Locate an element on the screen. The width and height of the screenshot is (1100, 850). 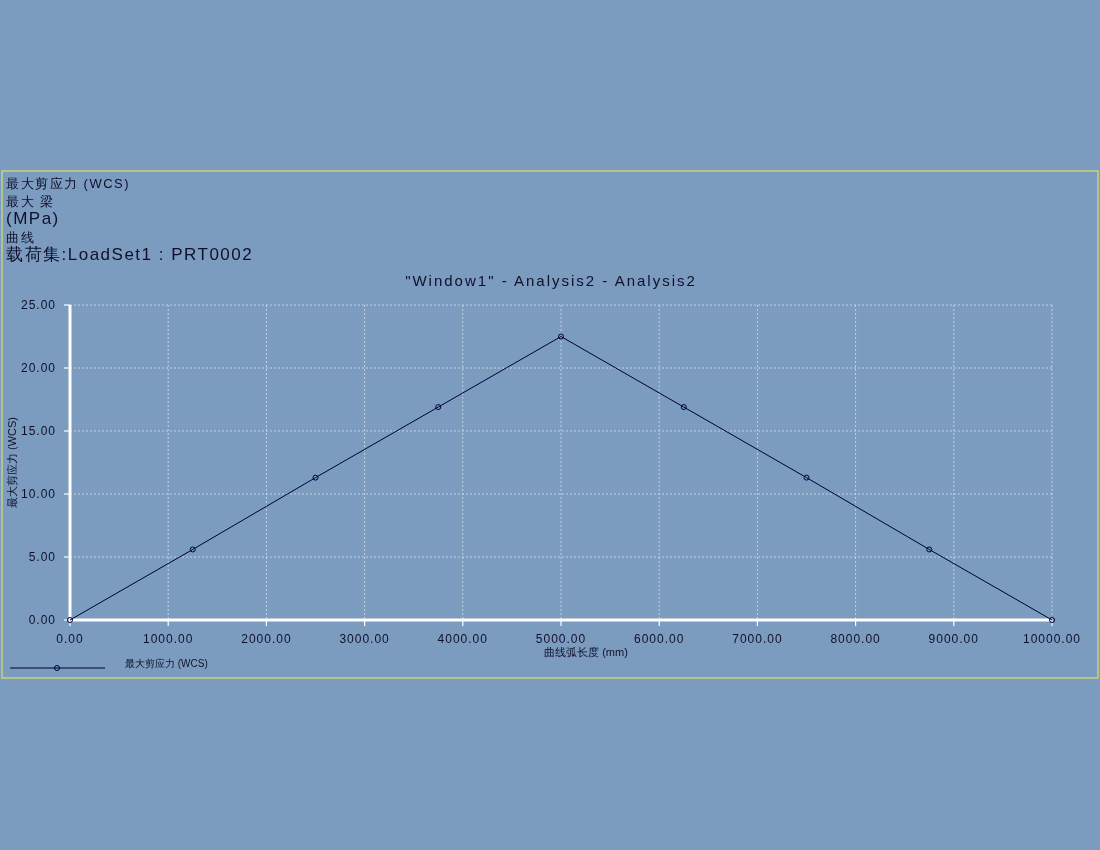
y-tick-label: 25.00 is located at coordinates (38, 305).